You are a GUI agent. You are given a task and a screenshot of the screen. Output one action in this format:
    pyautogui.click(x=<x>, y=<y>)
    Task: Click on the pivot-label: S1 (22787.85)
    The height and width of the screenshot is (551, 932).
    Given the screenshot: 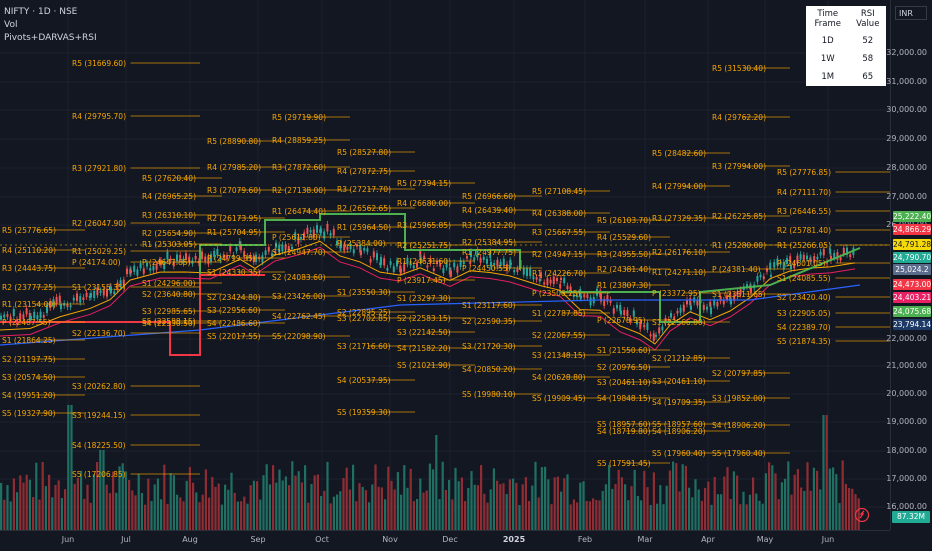 What is the action you would take?
    pyautogui.click(x=559, y=313)
    